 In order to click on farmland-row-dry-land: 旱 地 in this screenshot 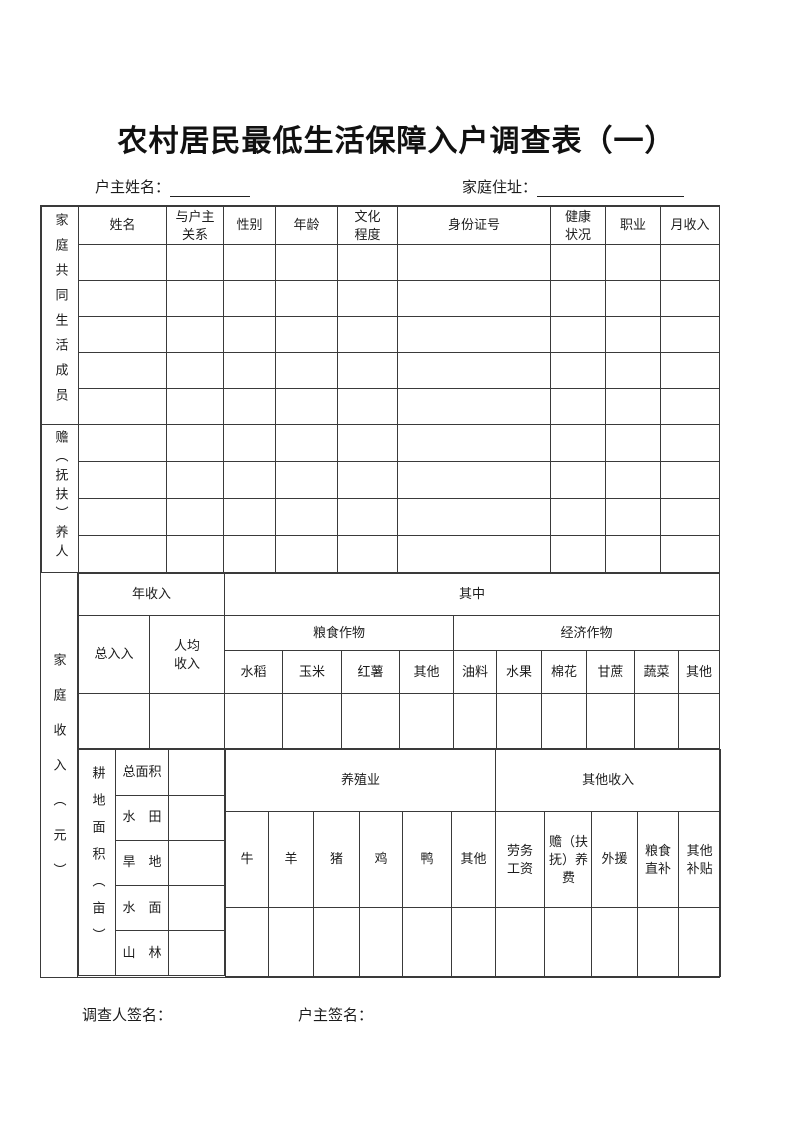, I will do `click(142, 863)`.